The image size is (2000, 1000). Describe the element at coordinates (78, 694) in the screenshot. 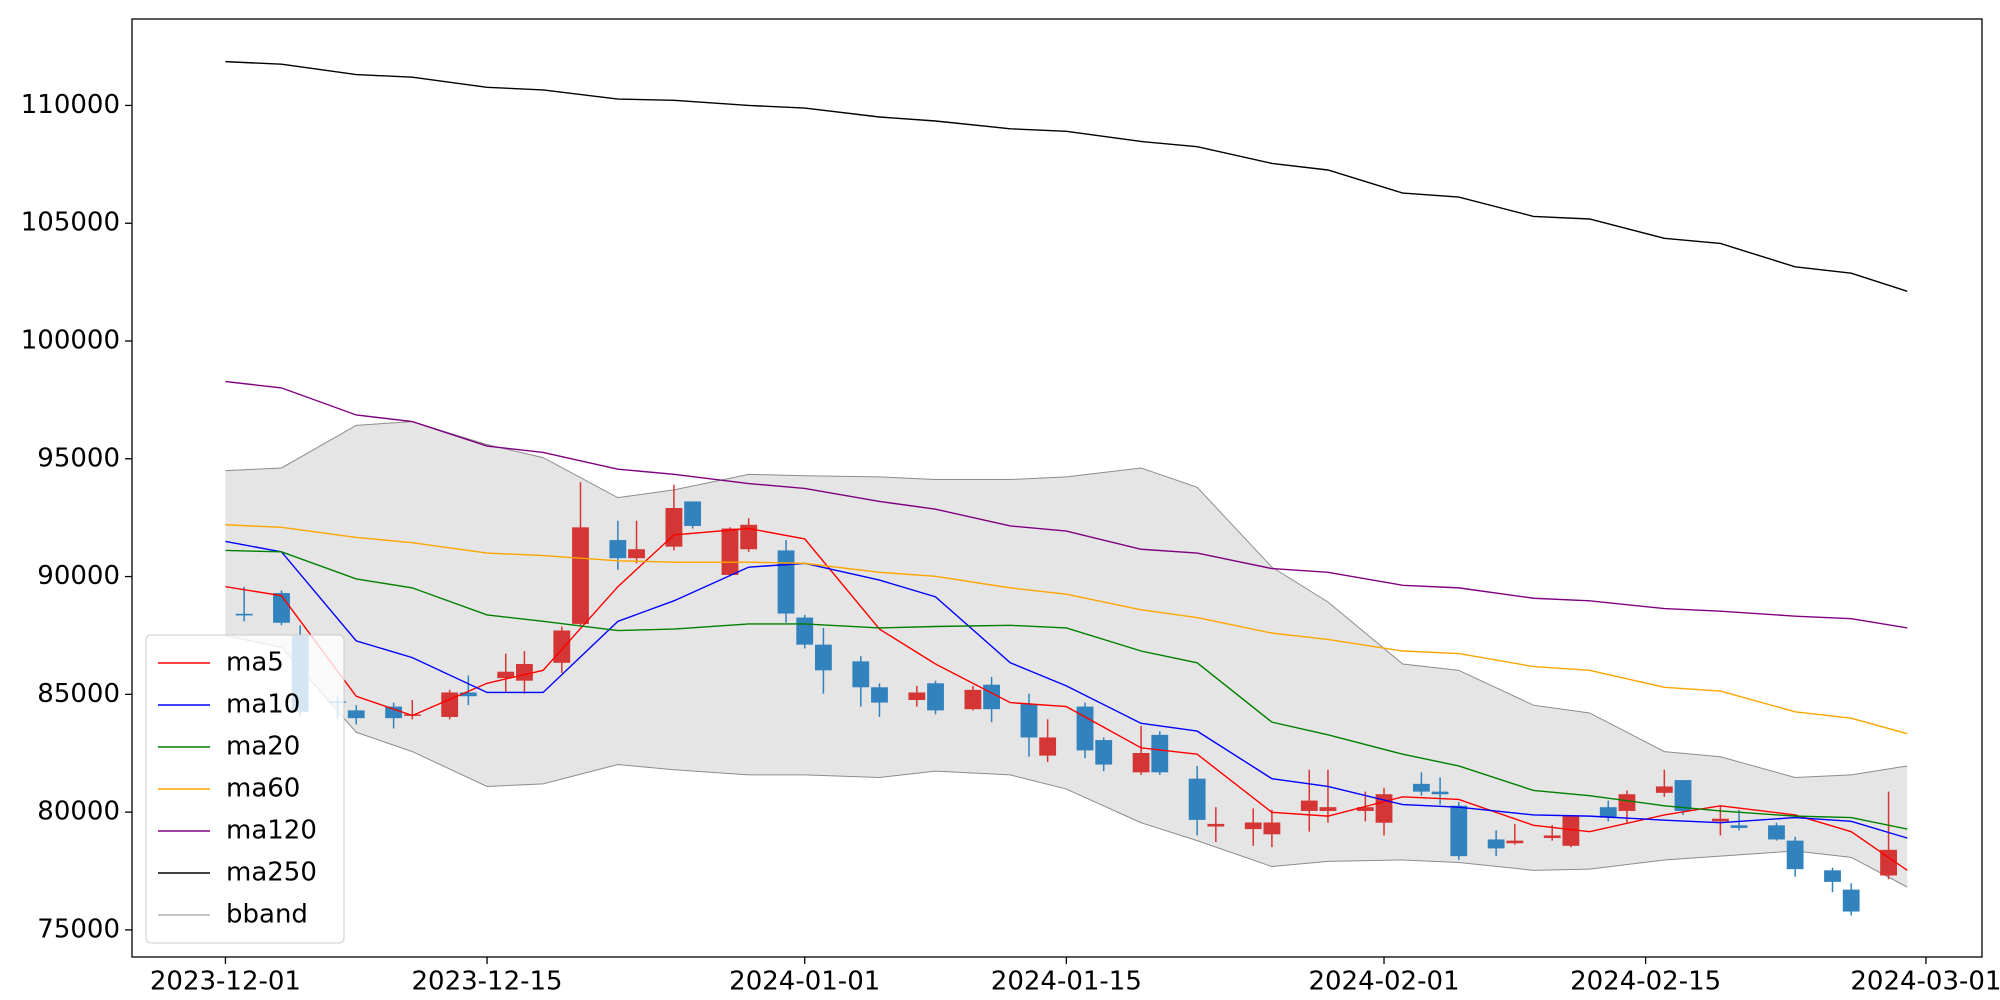

I see `y-tick-label: 85000` at that location.